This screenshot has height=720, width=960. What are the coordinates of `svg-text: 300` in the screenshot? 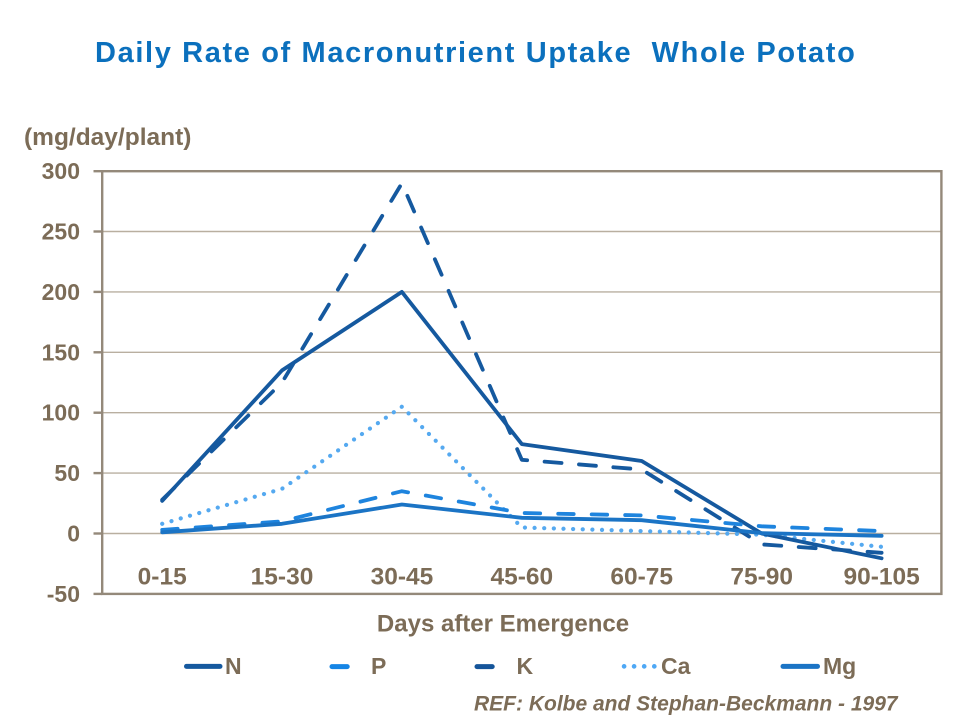 It's located at (61, 171).